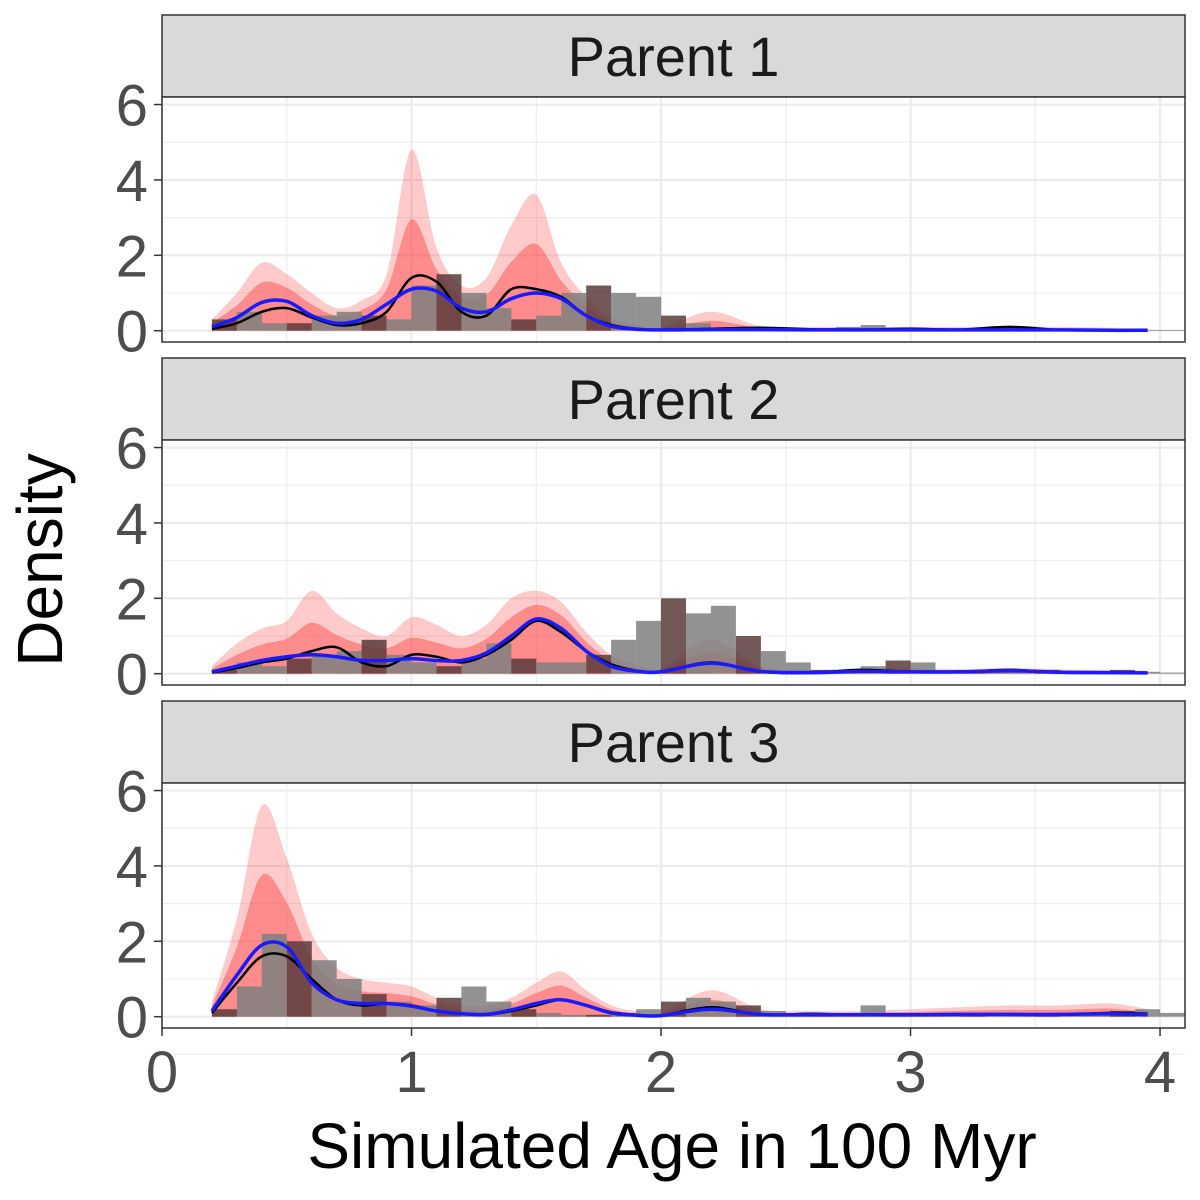  What do you see at coordinates (910, 1072) in the screenshot?
I see `x-tick-label: 3` at bounding box center [910, 1072].